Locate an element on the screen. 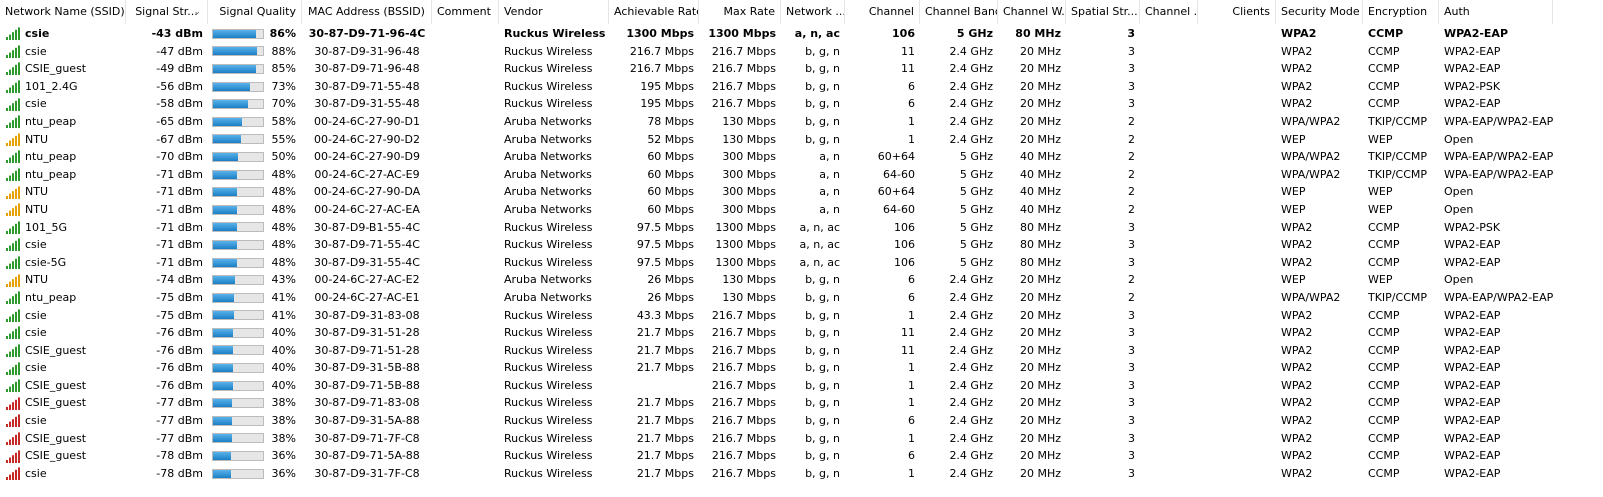  column-header-auth: Auth is located at coordinates (1496, 12).